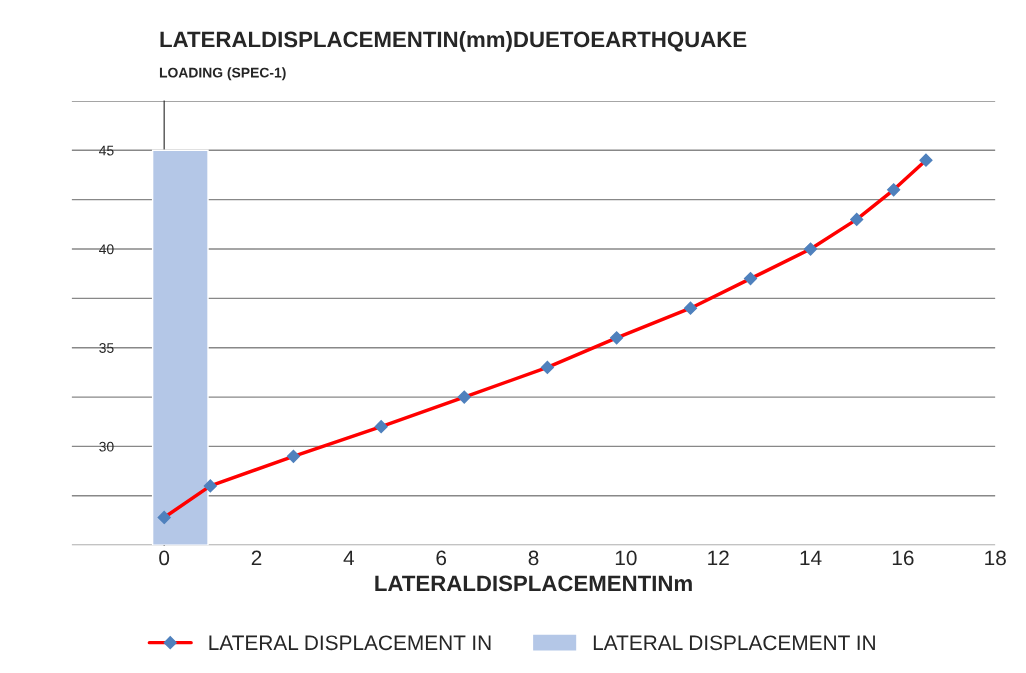 This screenshot has width=1026, height=673. I want to click on x-tick-label: 6, so click(441, 558).